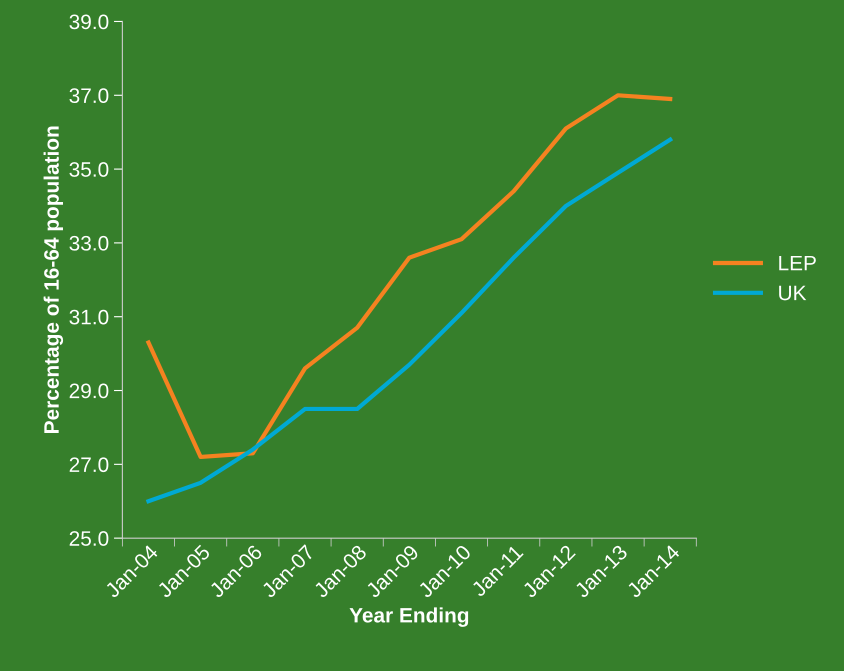  I want to click on y-tick-label: 25.0, so click(89, 538).